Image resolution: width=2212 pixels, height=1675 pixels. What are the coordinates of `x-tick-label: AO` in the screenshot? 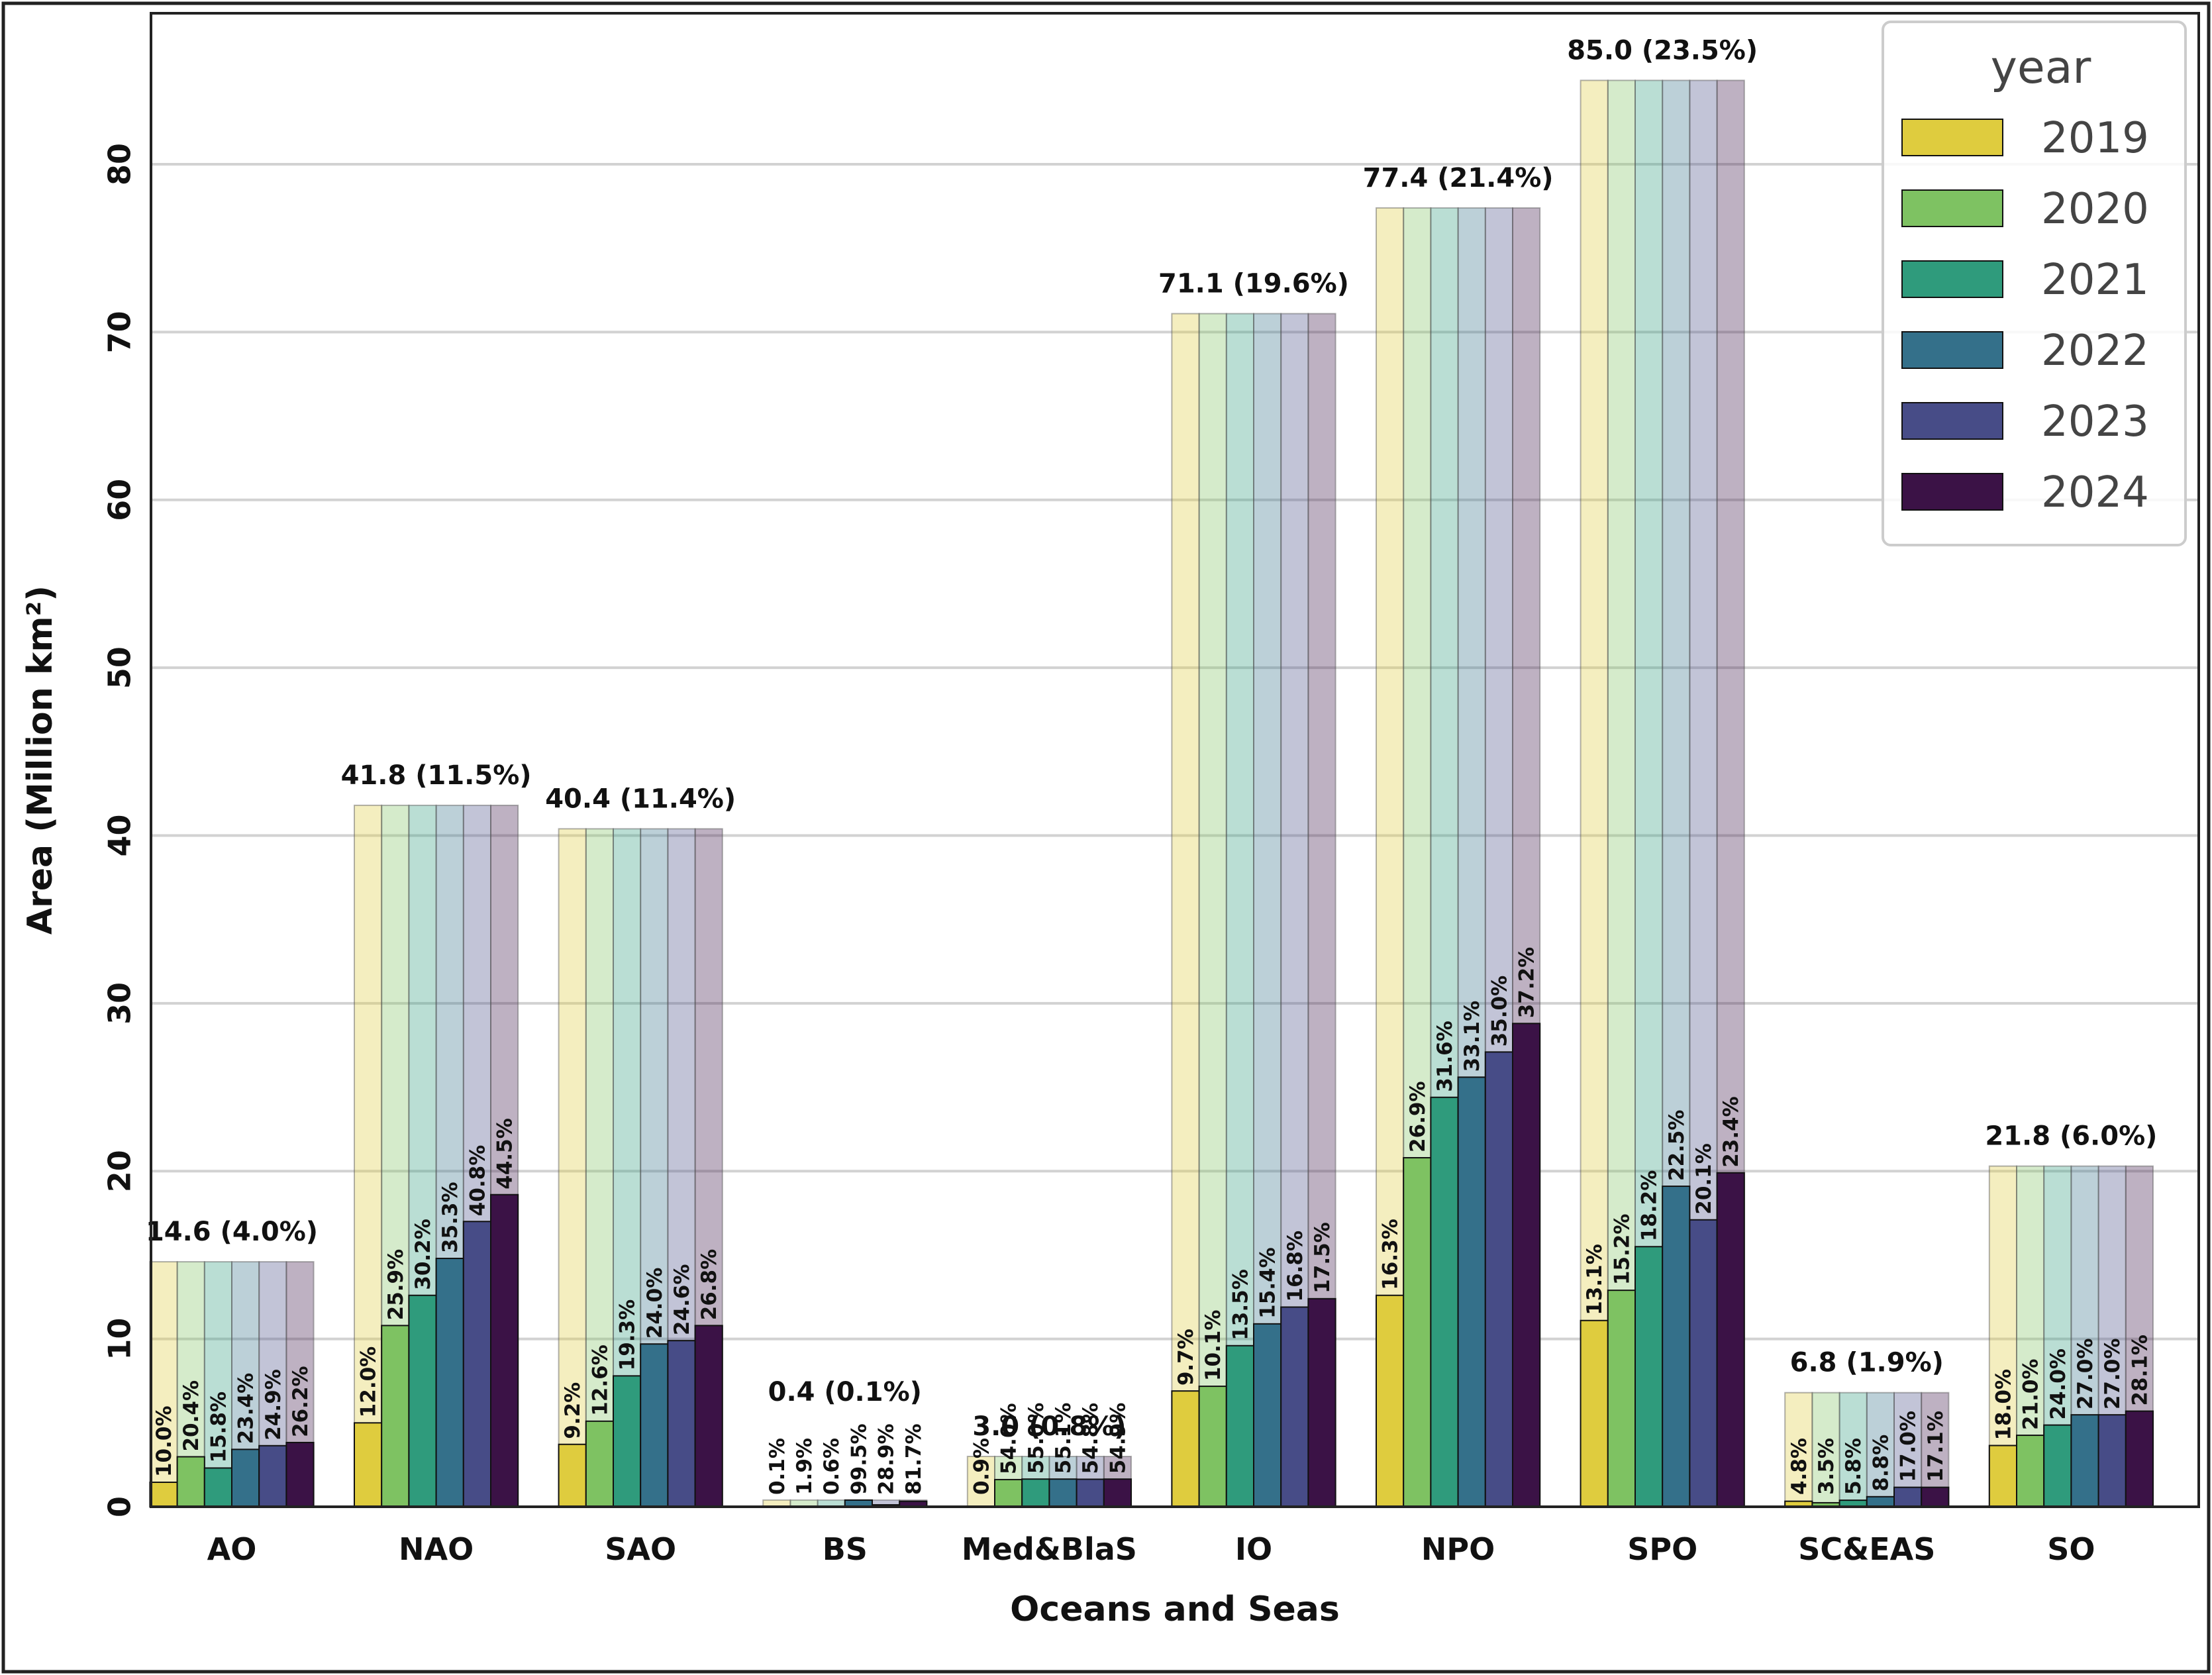 It's located at (232, 1549).